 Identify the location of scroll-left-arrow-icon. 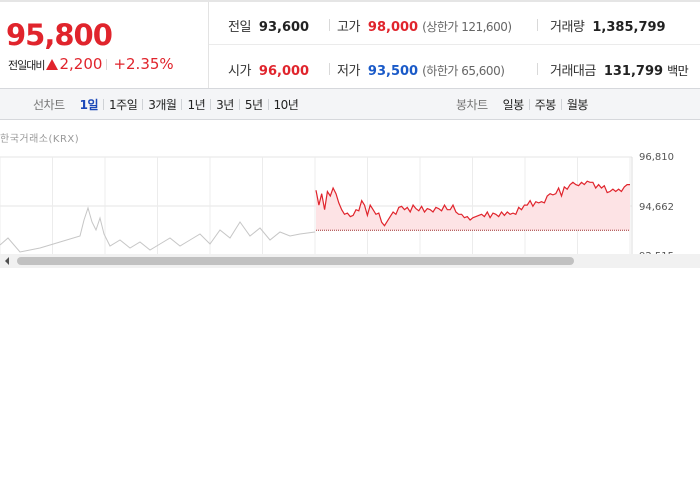
(7, 261).